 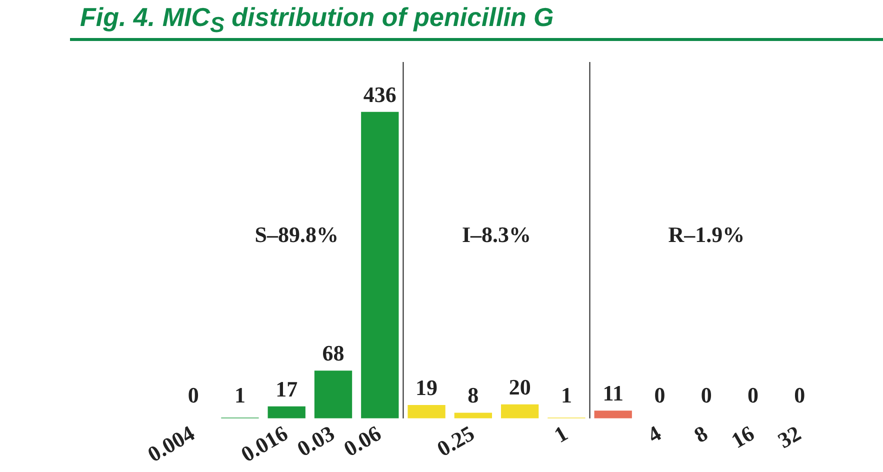 I want to click on data-label: 8, so click(x=473, y=395).